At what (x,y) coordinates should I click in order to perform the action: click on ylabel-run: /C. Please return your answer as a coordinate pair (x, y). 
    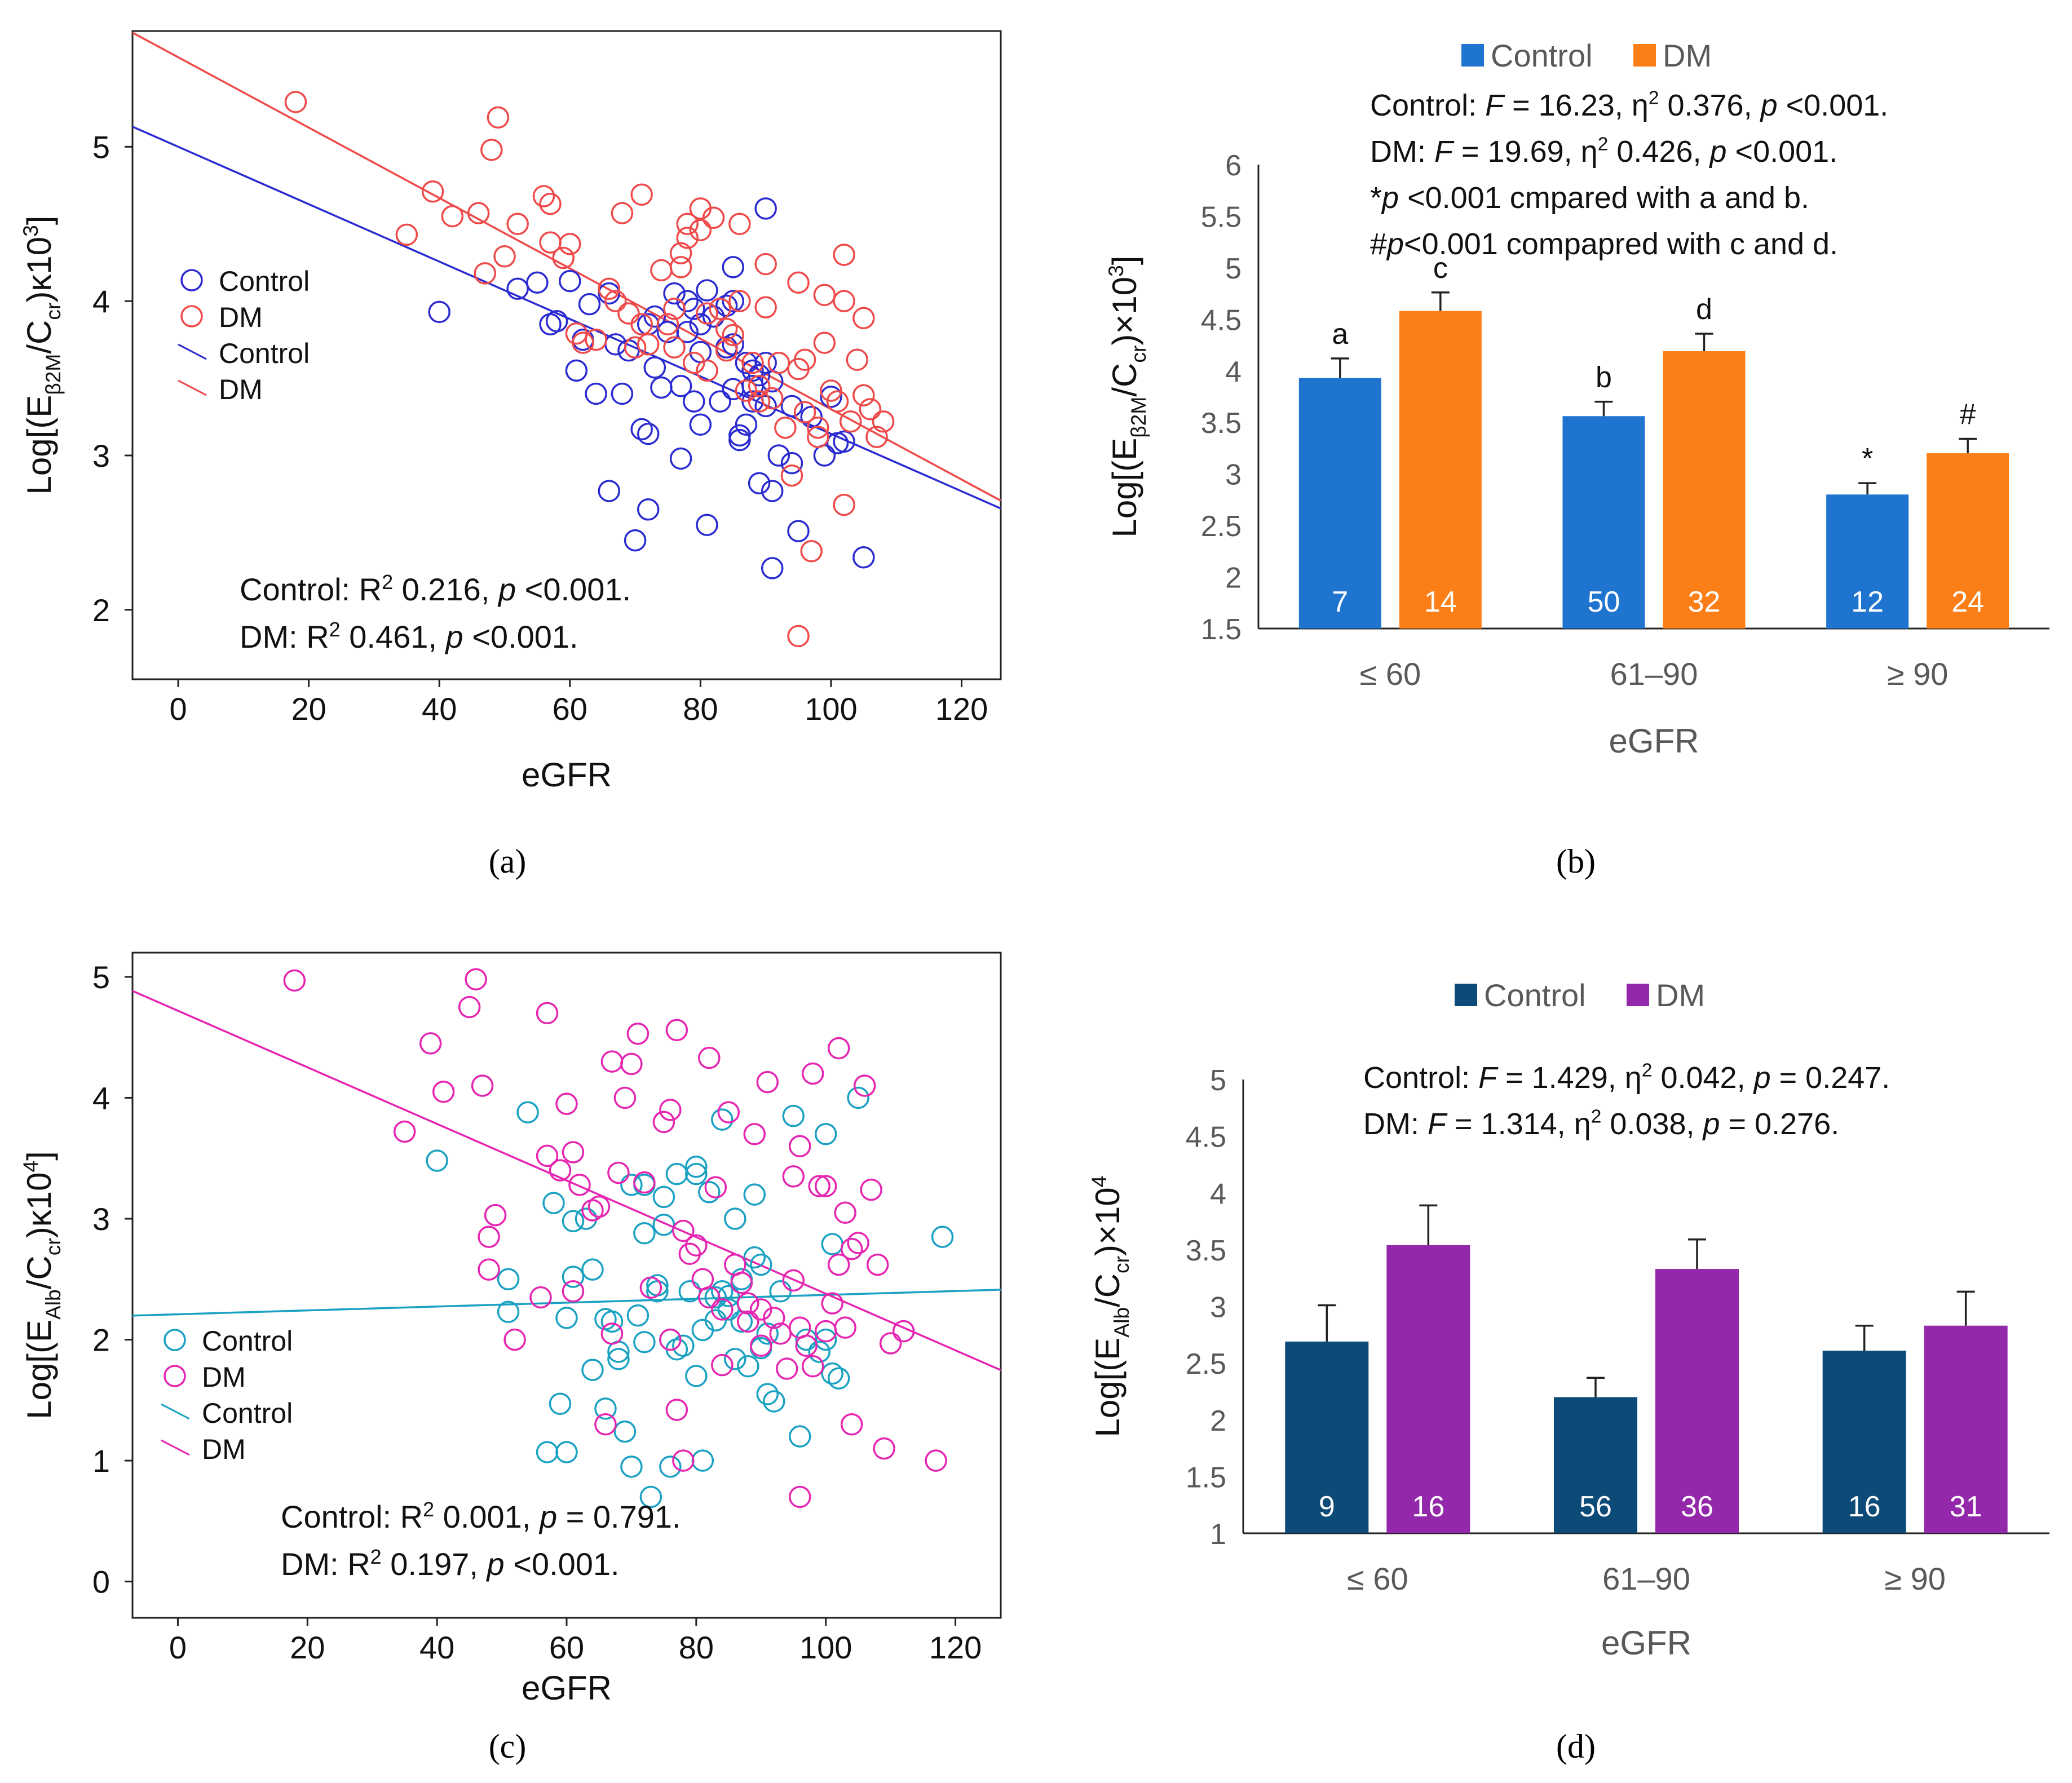
    Looking at the image, I should click on (39, 337).